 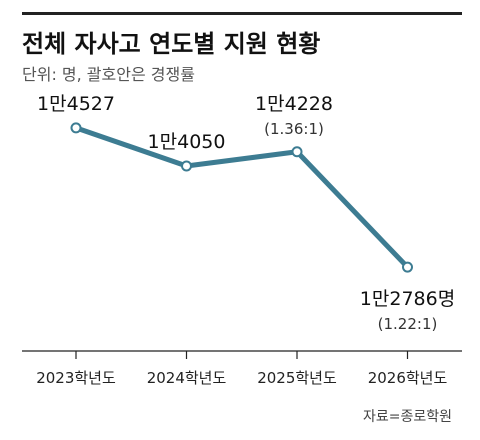 What do you see at coordinates (407, 299) in the screenshot?
I see `data-label-4: 1만2786명` at bounding box center [407, 299].